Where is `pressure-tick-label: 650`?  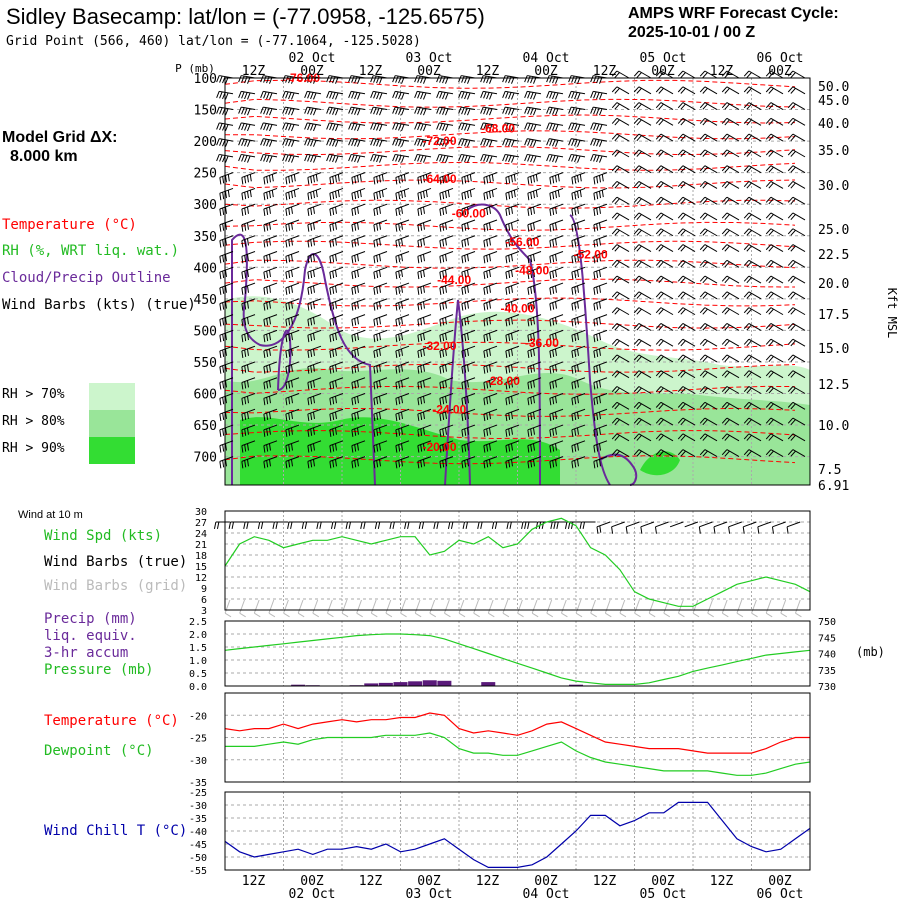
pressure-tick-label: 650 is located at coordinates (205, 426).